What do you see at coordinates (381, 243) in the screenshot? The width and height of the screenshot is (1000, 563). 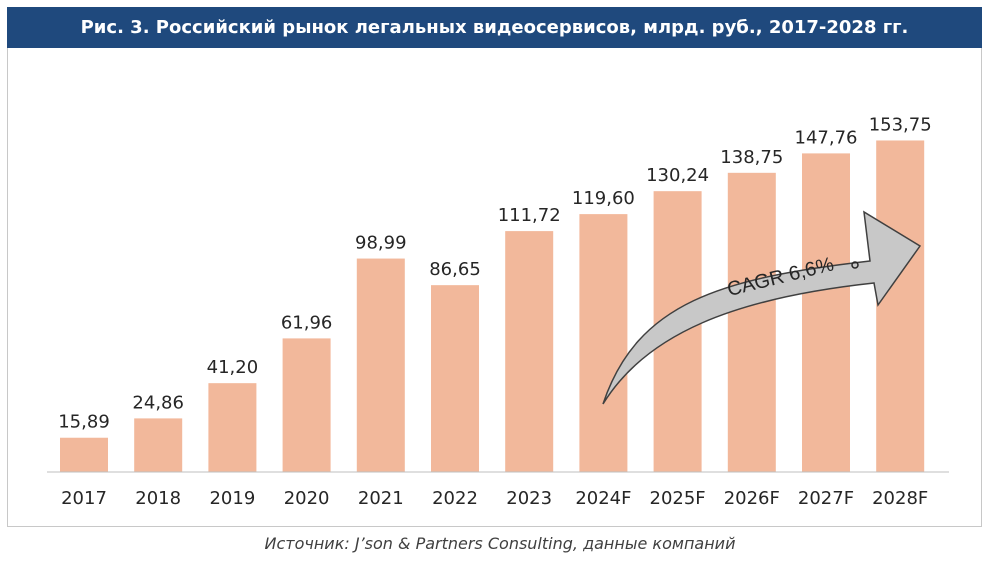 I see `value-label-2021: 98,99` at bounding box center [381, 243].